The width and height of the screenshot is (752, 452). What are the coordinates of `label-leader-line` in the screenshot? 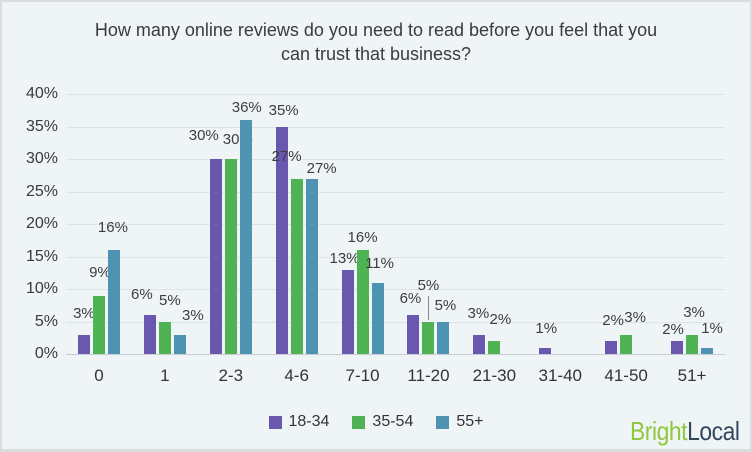 It's located at (429, 307).